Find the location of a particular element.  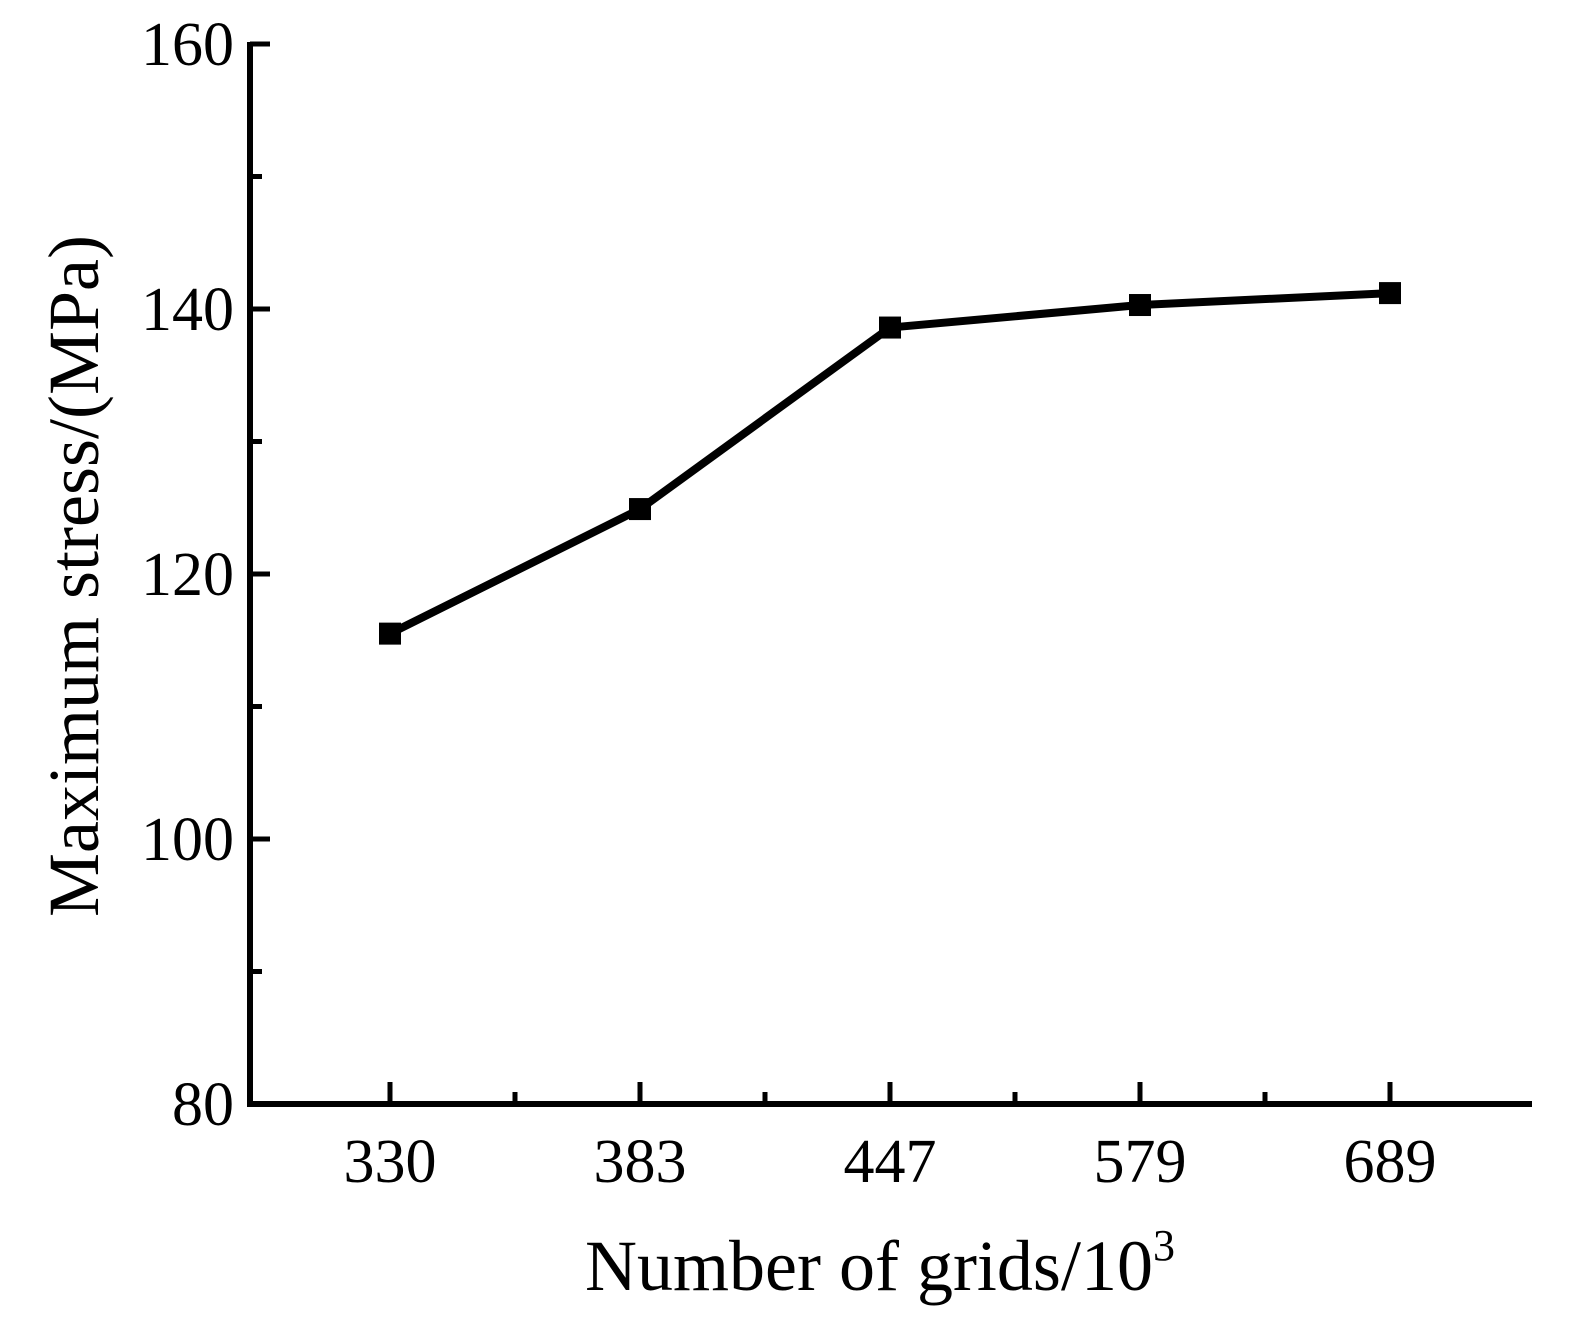

x-axis-title-superscript: 3 is located at coordinates (1164, 1245).